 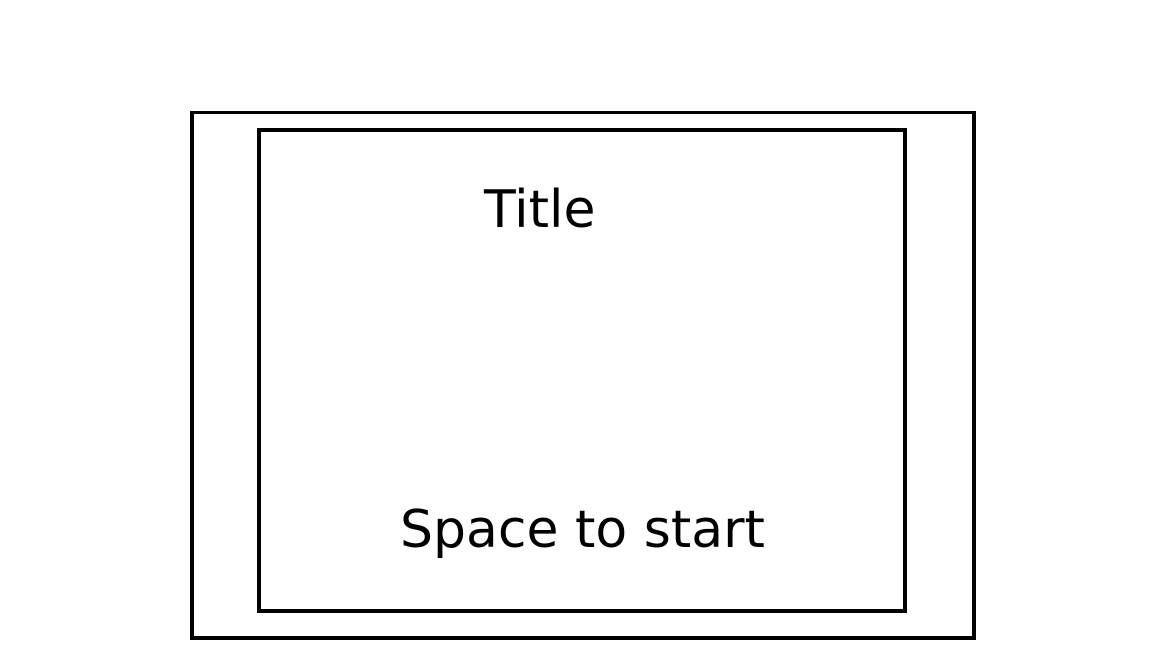 What do you see at coordinates (540, 210) in the screenshot?
I see `game-title: Title` at bounding box center [540, 210].